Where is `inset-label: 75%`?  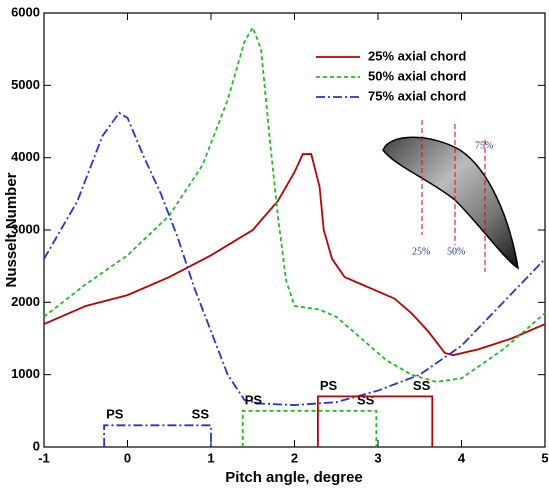
inset-label: 75% is located at coordinates (484, 145).